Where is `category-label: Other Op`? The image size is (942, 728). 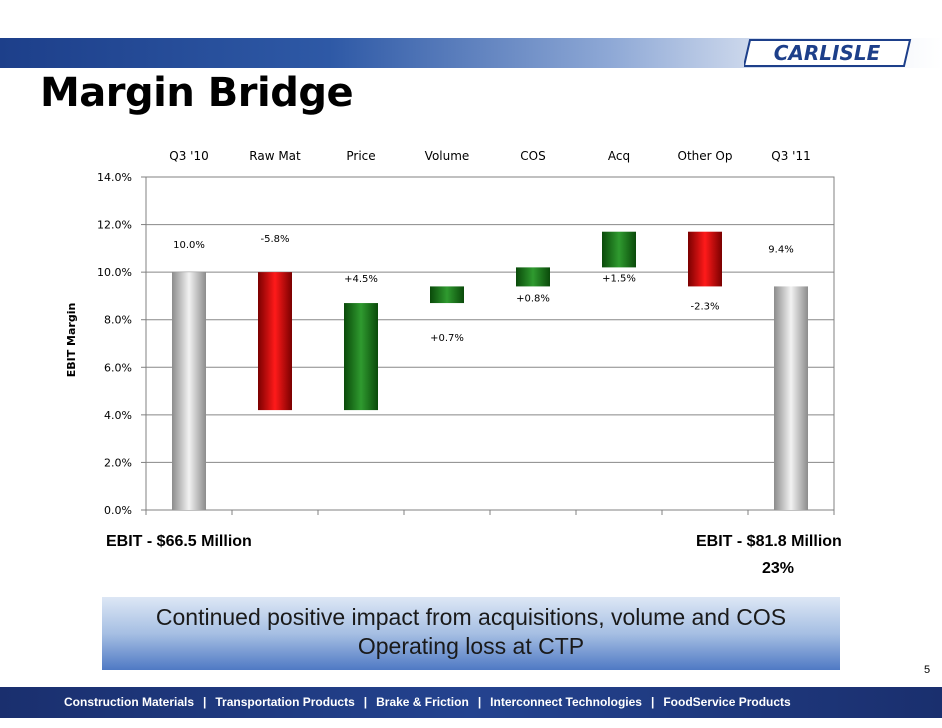
category-label: Other Op is located at coordinates (705, 156).